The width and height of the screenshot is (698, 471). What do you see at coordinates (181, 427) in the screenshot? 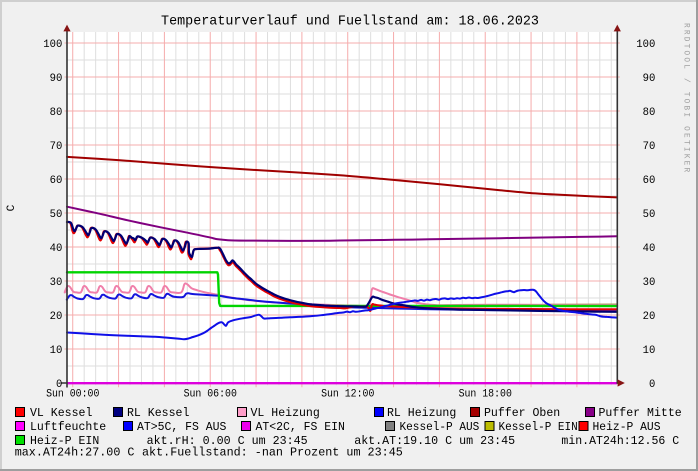
I see `svg-text: AT>5C, FS AUS` at bounding box center [181, 427].